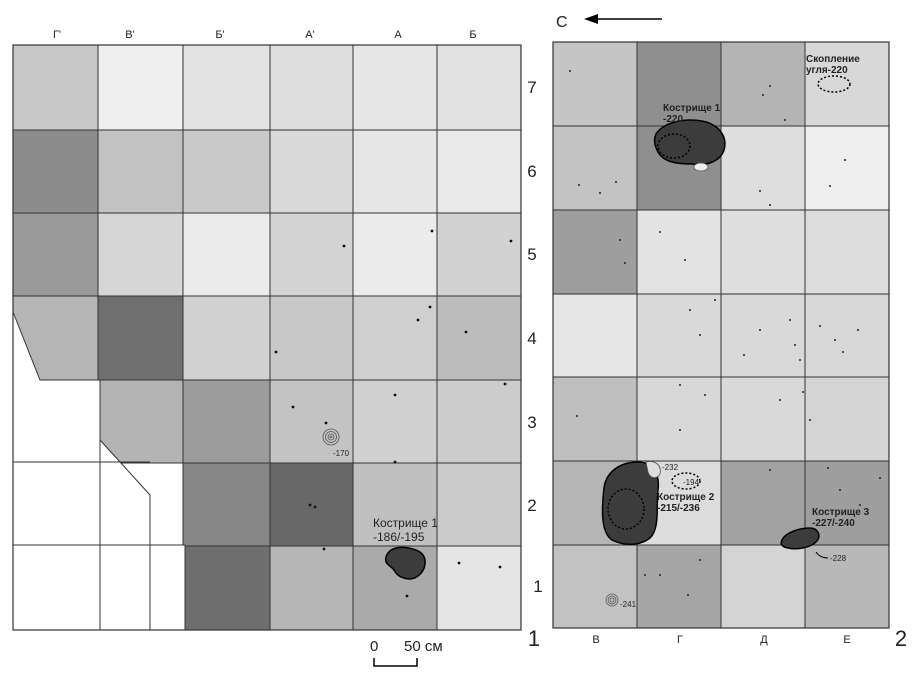 This screenshot has width=921, height=676. I want to click on left-spiral-marker, so click(331, 437).